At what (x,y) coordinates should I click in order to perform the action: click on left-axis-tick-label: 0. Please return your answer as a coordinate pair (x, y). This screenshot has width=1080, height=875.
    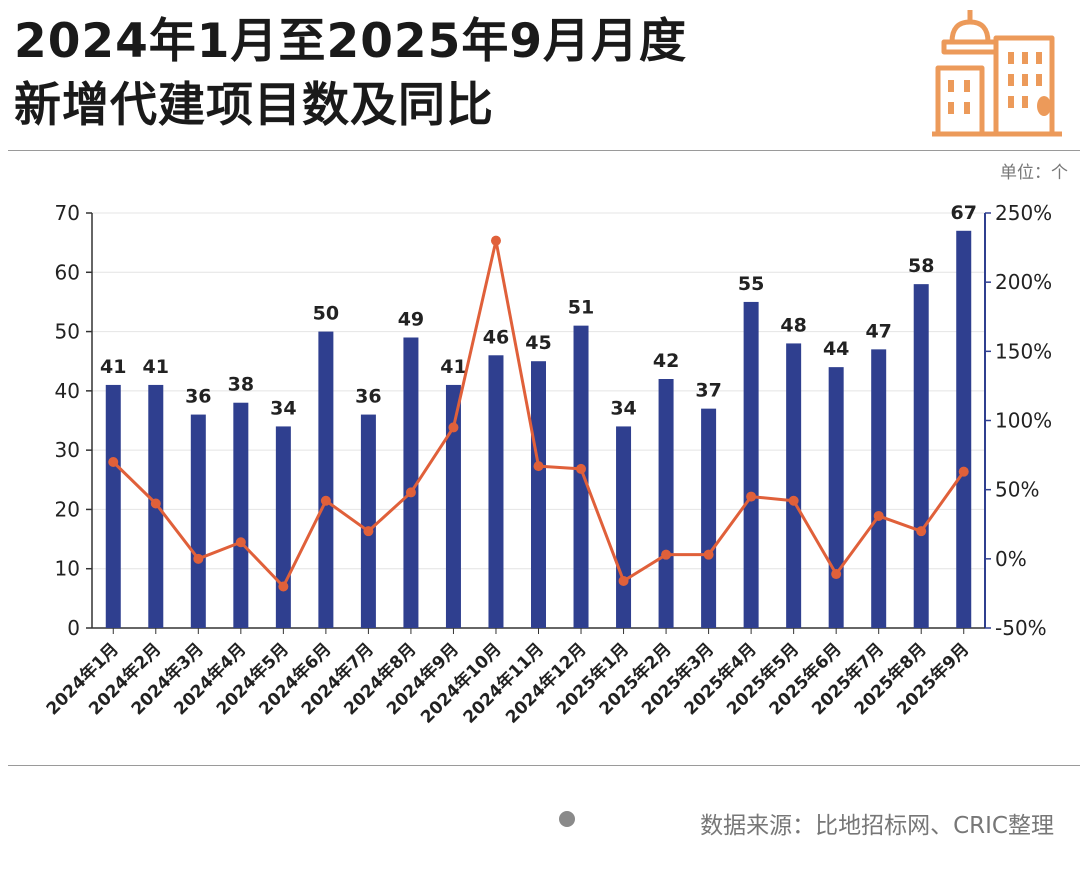
    Looking at the image, I should click on (73, 628).